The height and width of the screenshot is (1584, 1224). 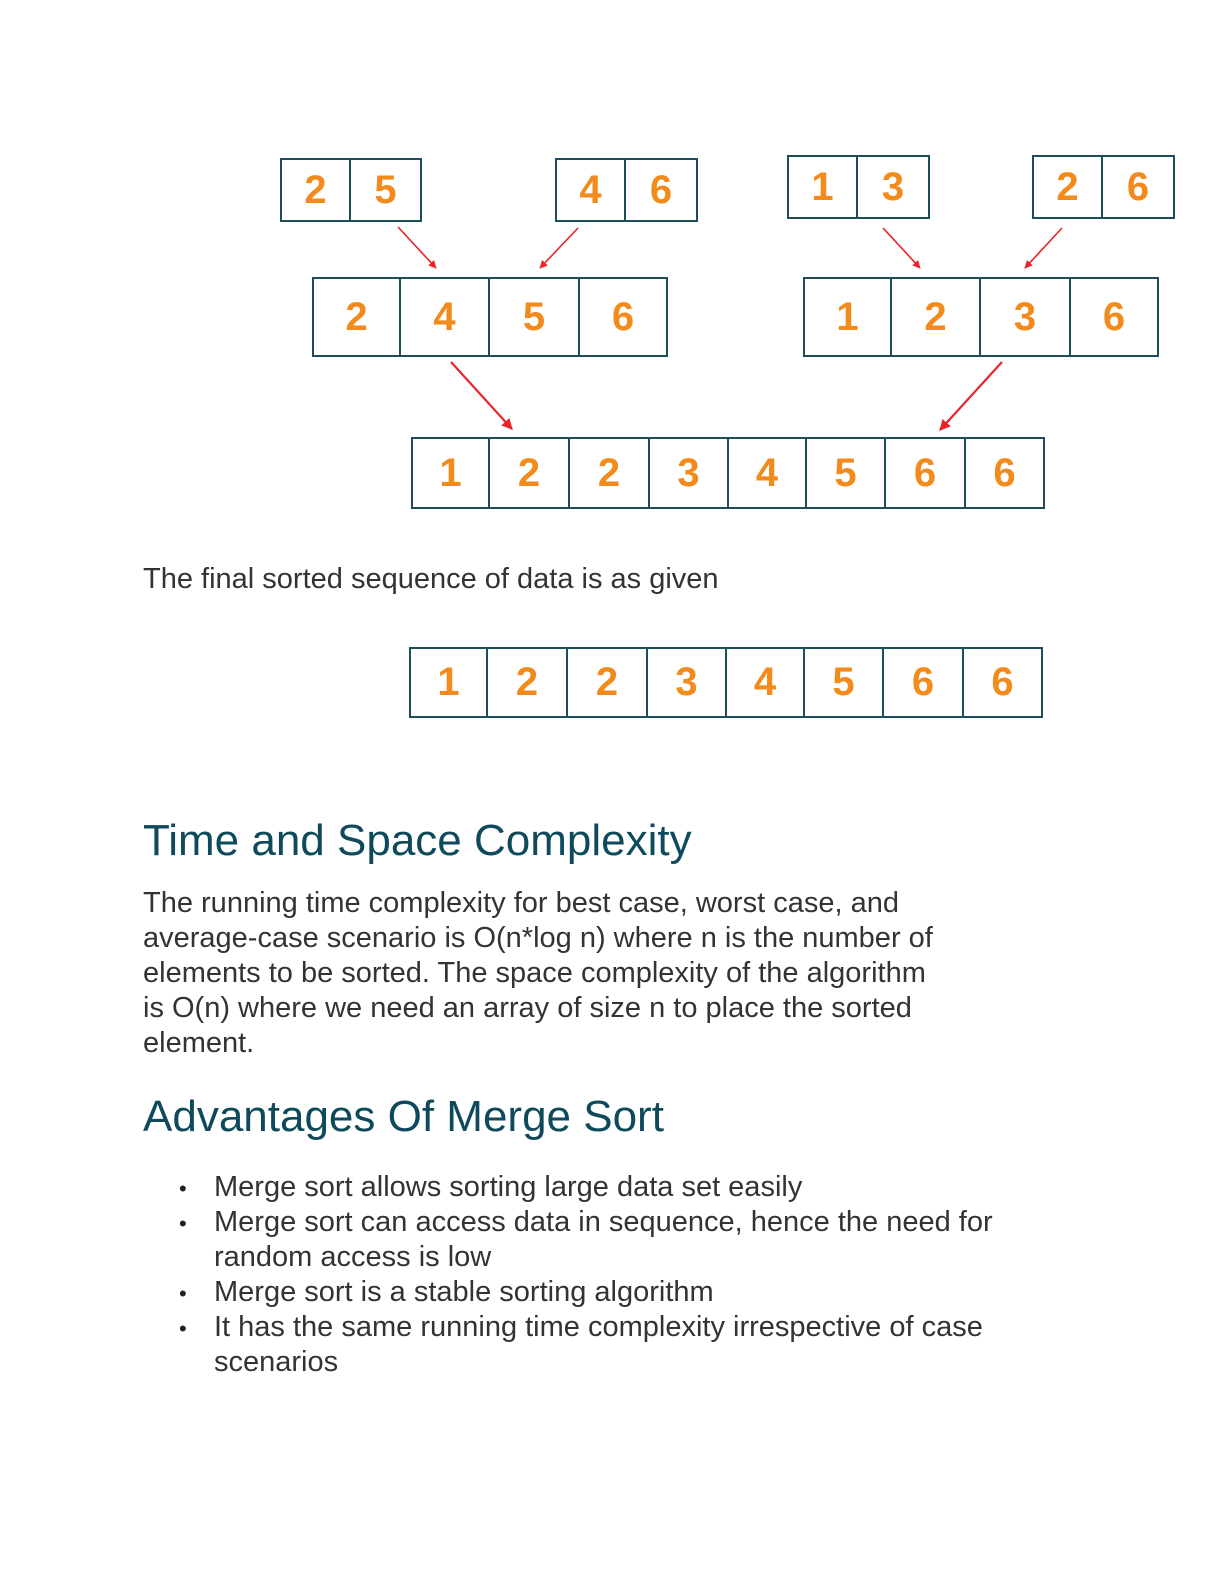 What do you see at coordinates (1043, 248) in the screenshot?
I see `arrow-2-6-to-merge` at bounding box center [1043, 248].